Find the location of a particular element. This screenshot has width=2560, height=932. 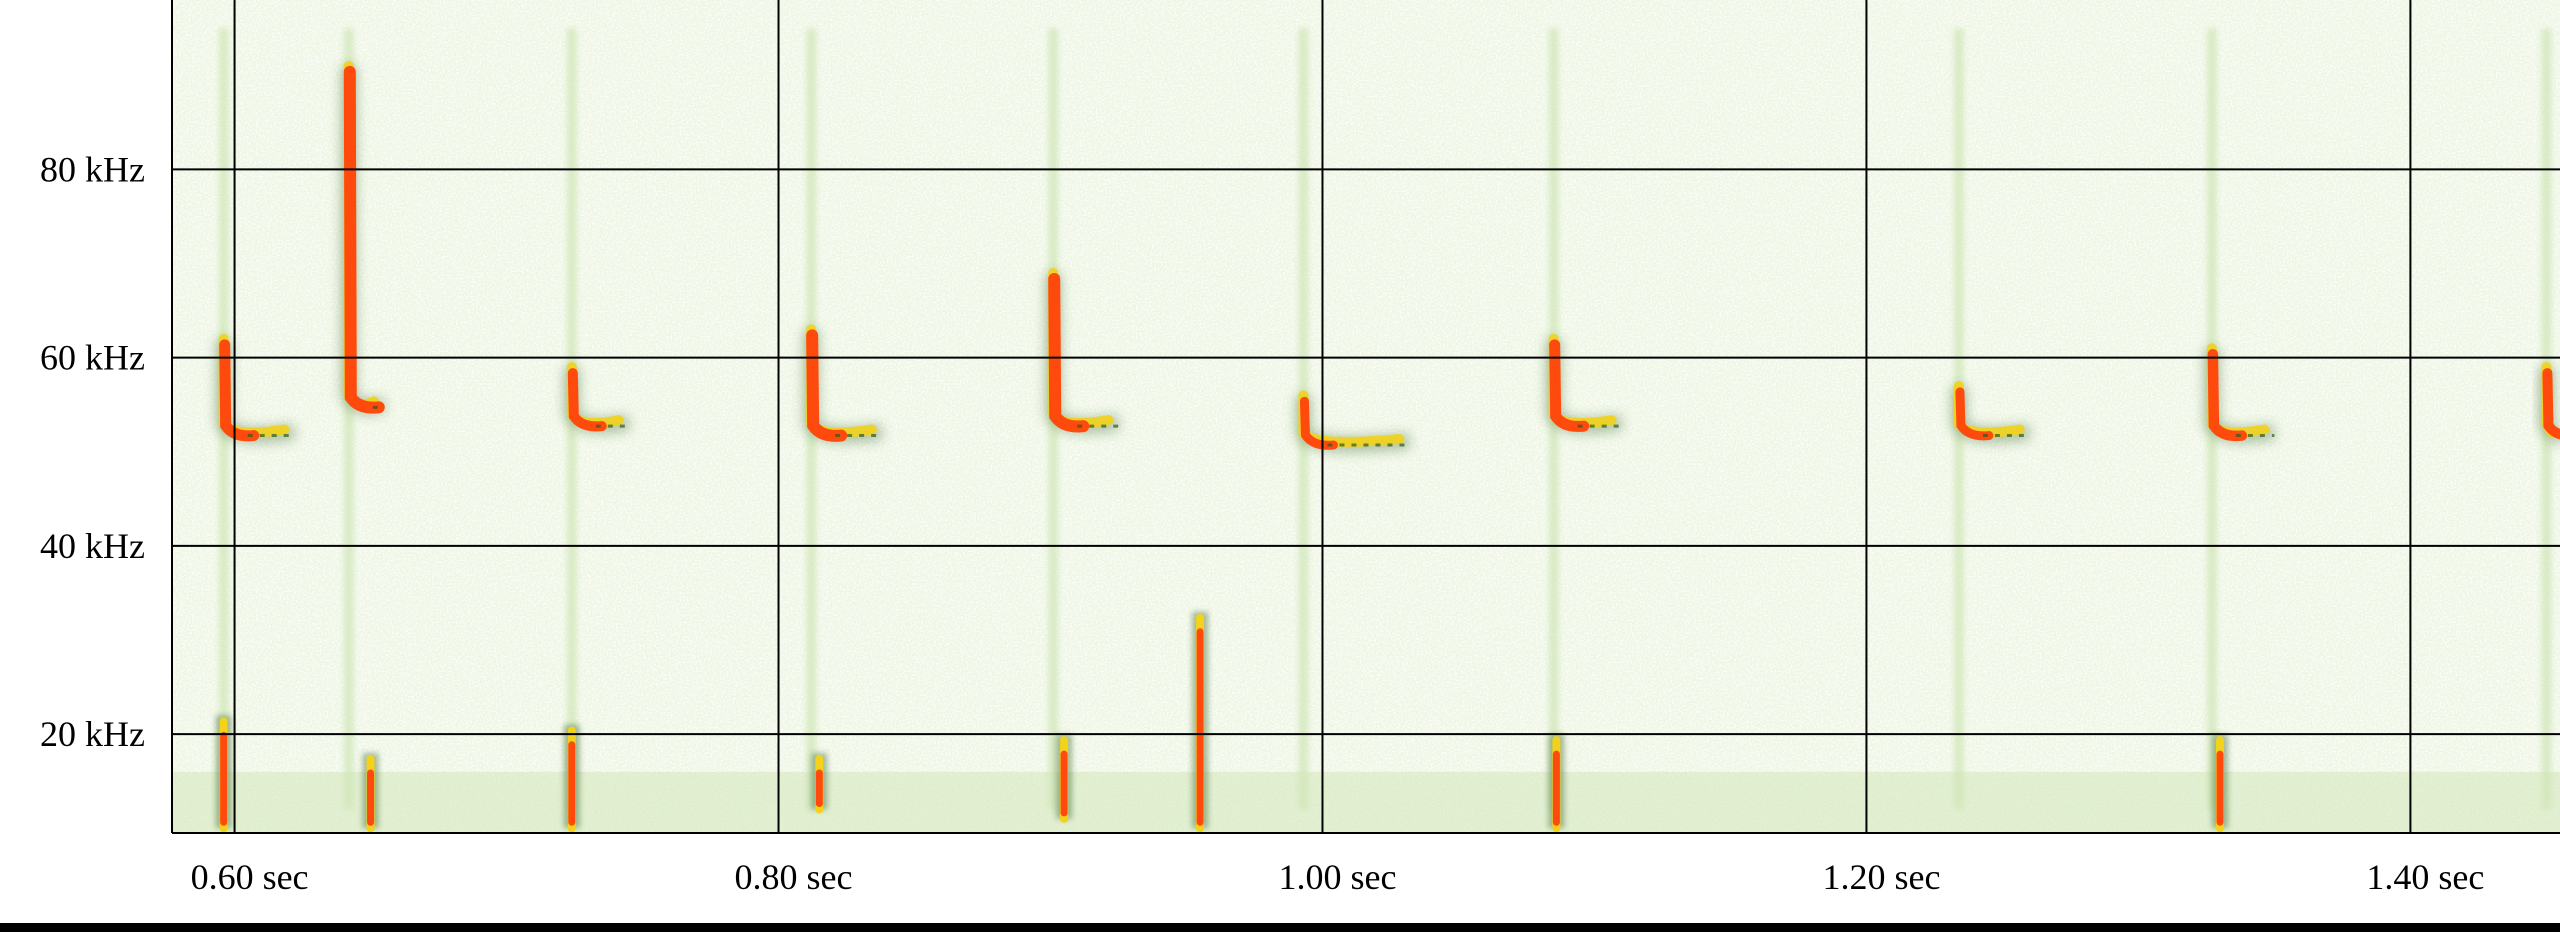

y-tick-label: 20 kHz is located at coordinates (92, 734).